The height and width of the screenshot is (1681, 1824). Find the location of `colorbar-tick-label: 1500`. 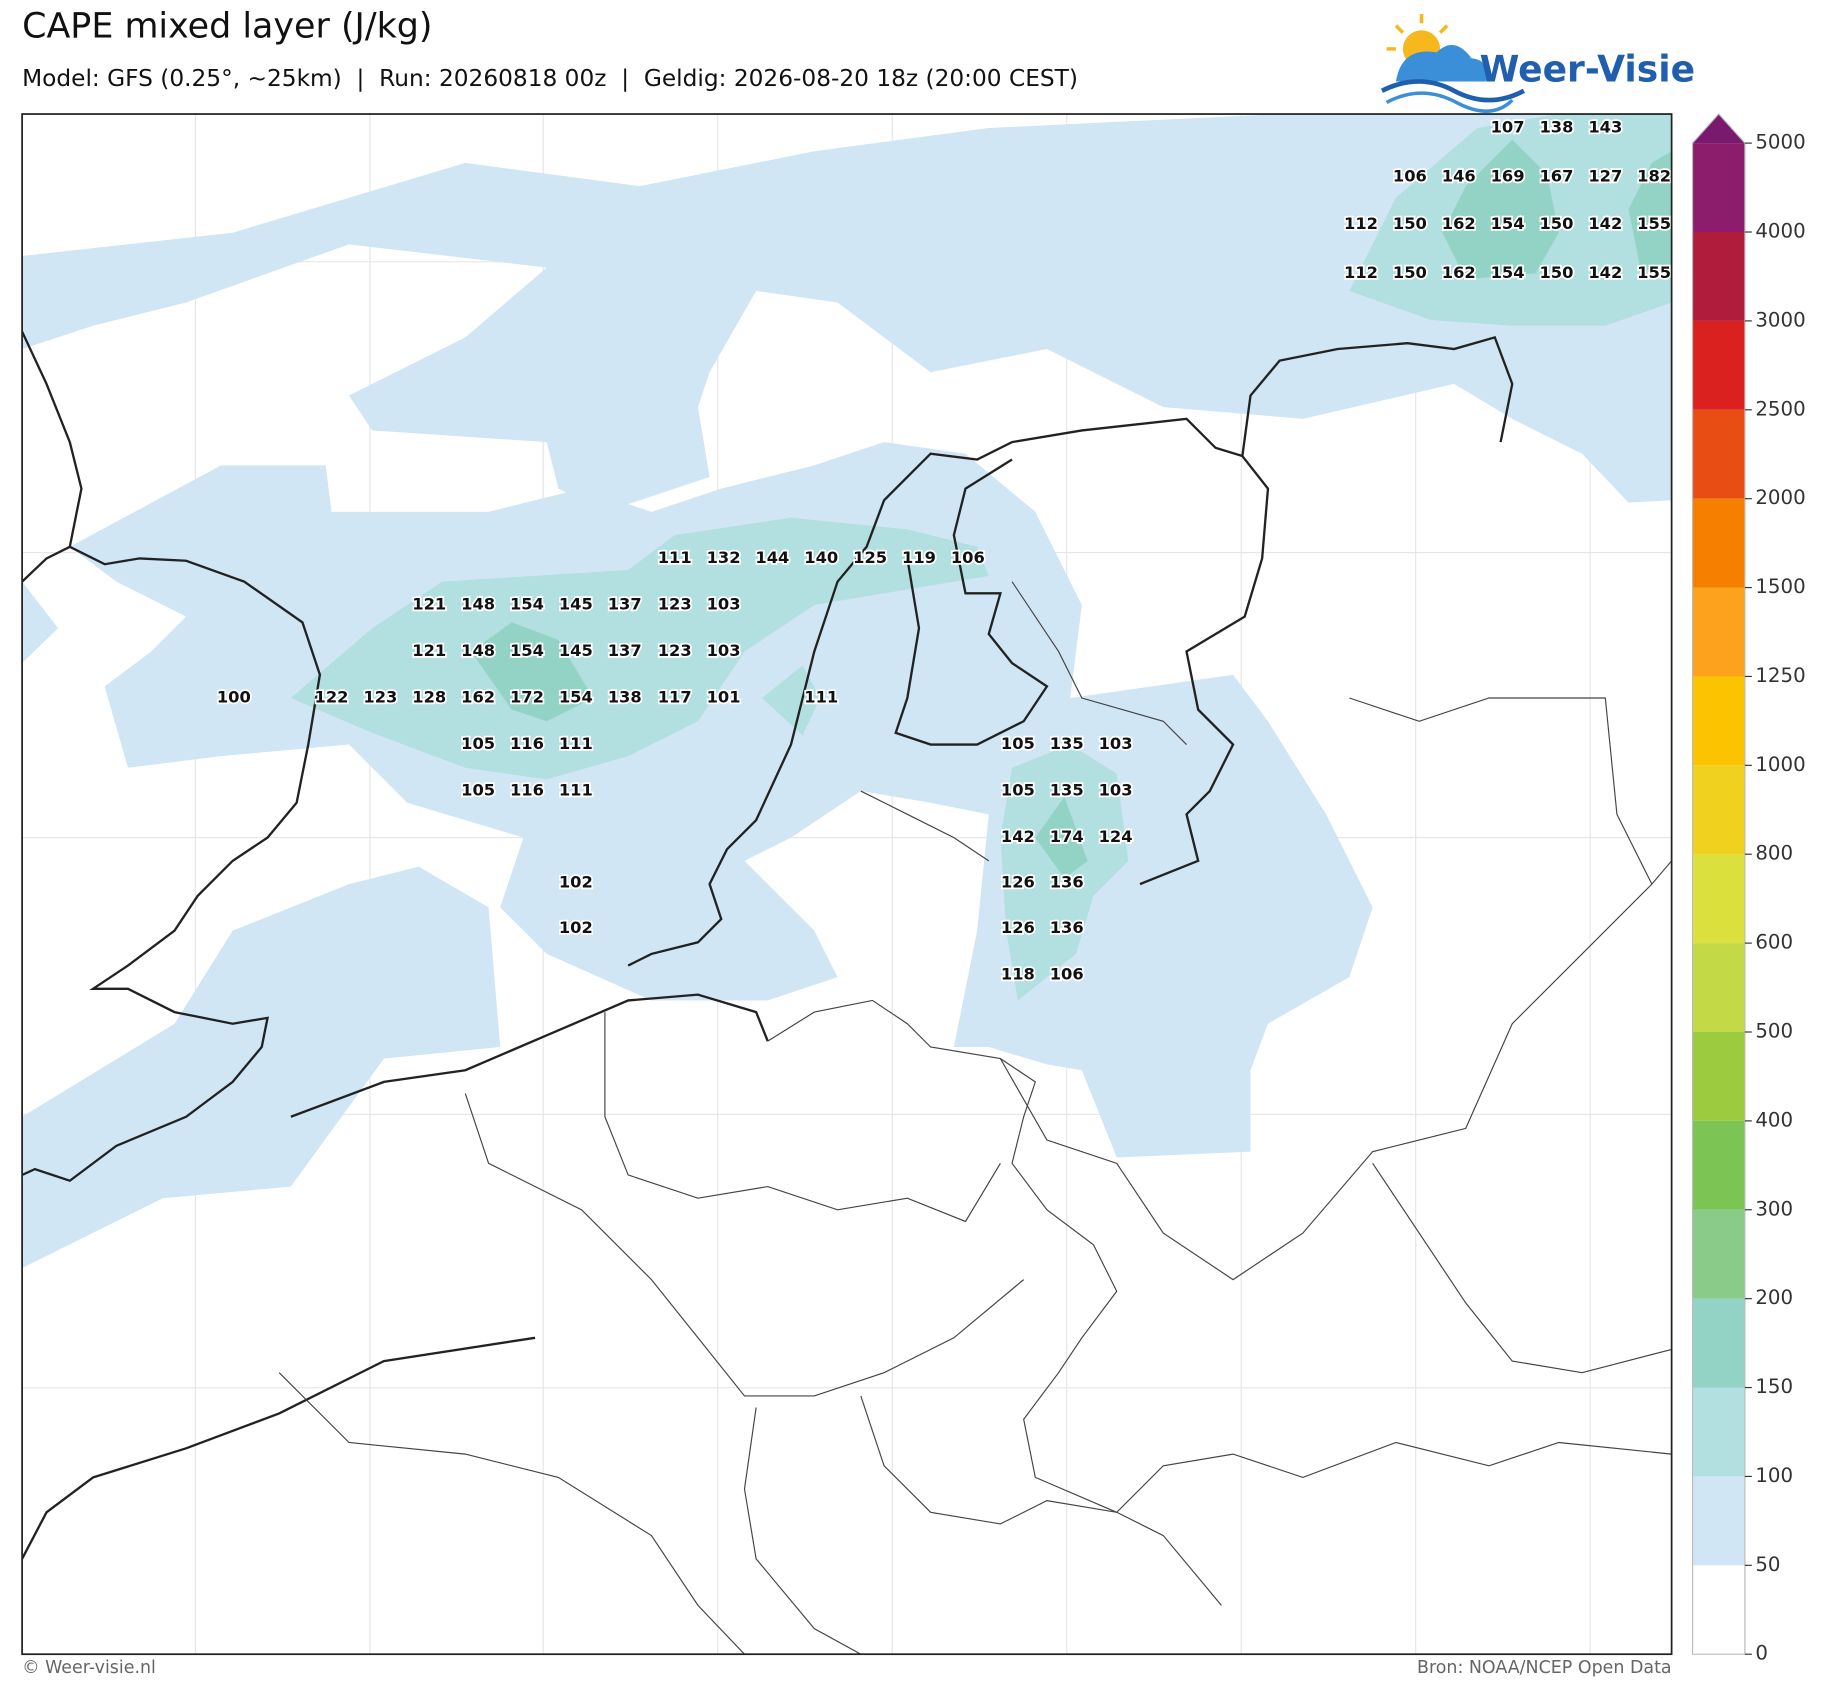

colorbar-tick-label: 1500 is located at coordinates (1780, 586).